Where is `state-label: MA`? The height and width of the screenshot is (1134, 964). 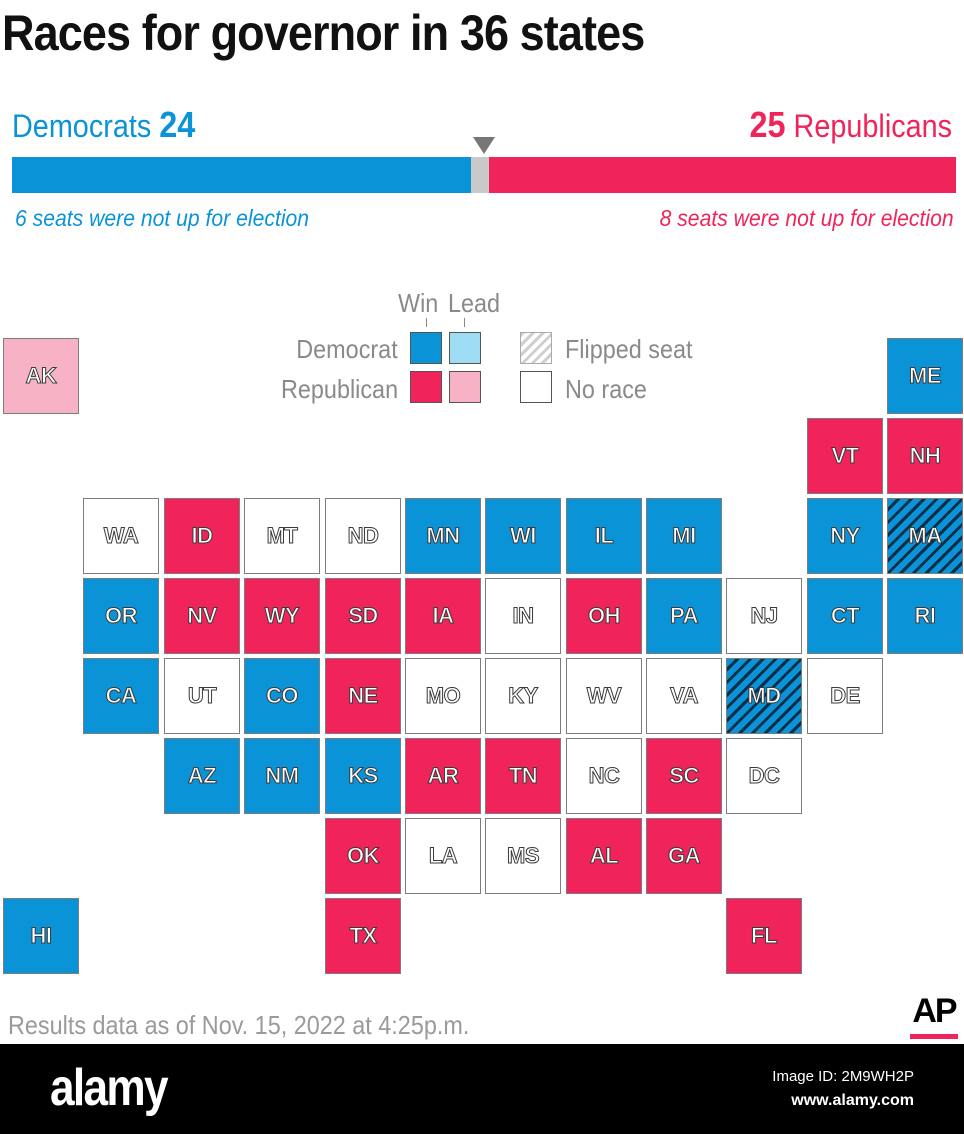 state-label: MA is located at coordinates (925, 536).